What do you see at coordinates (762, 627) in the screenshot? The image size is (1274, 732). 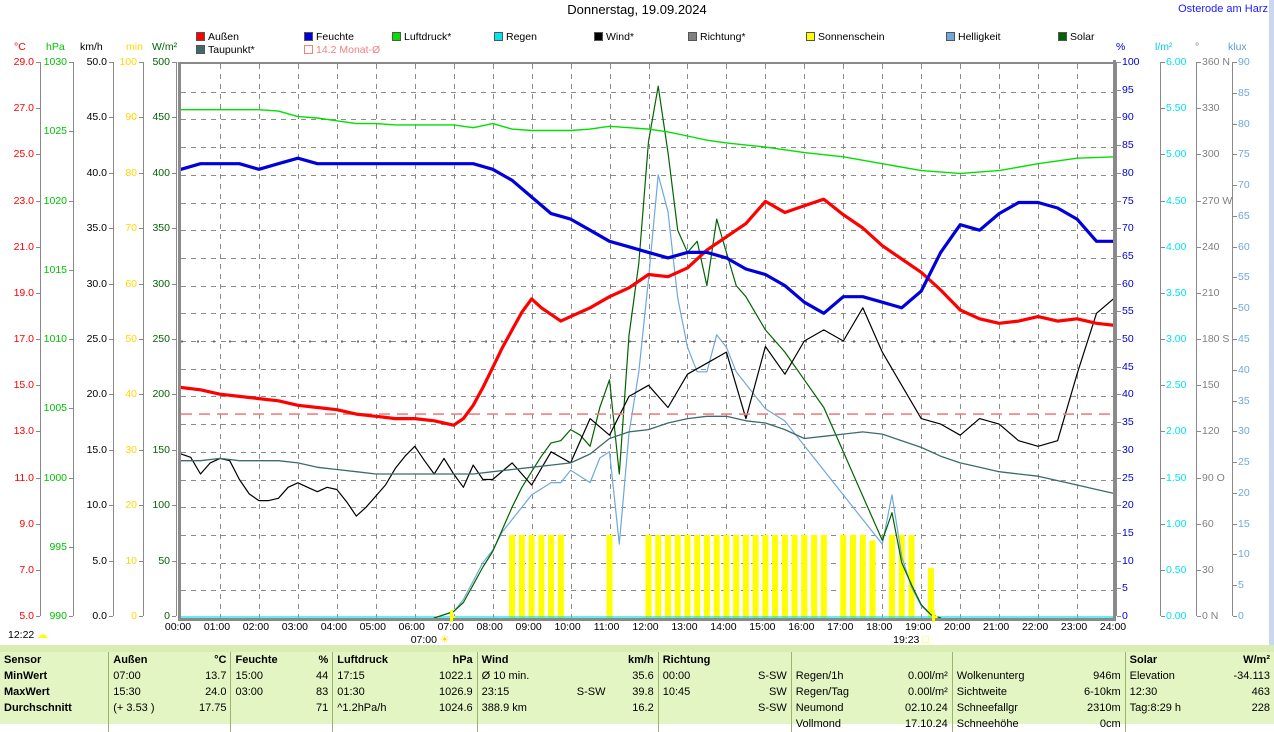 I see `x-axis-tick-label: 15:00` at bounding box center [762, 627].